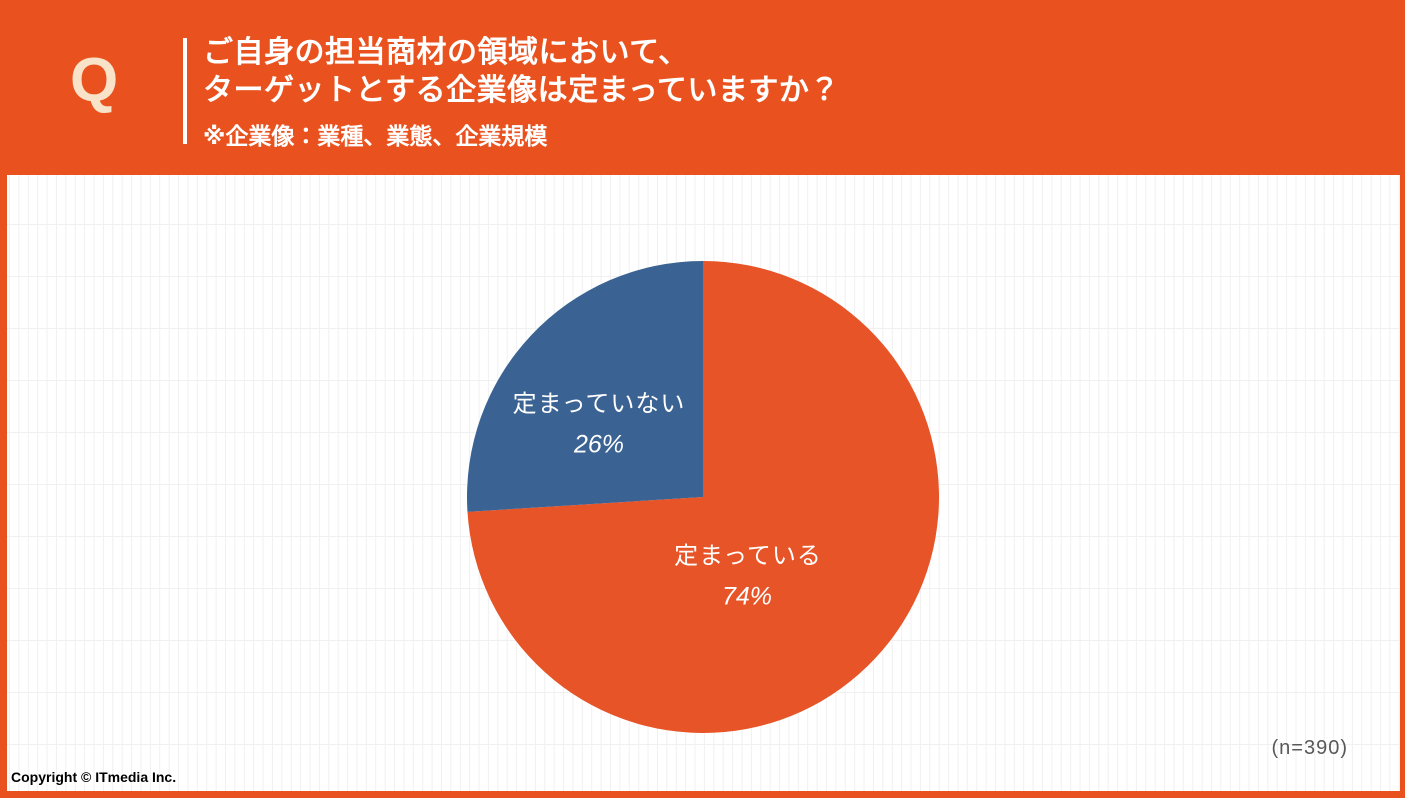 The height and width of the screenshot is (798, 1405). I want to click on q-mark: Q, so click(94, 80).